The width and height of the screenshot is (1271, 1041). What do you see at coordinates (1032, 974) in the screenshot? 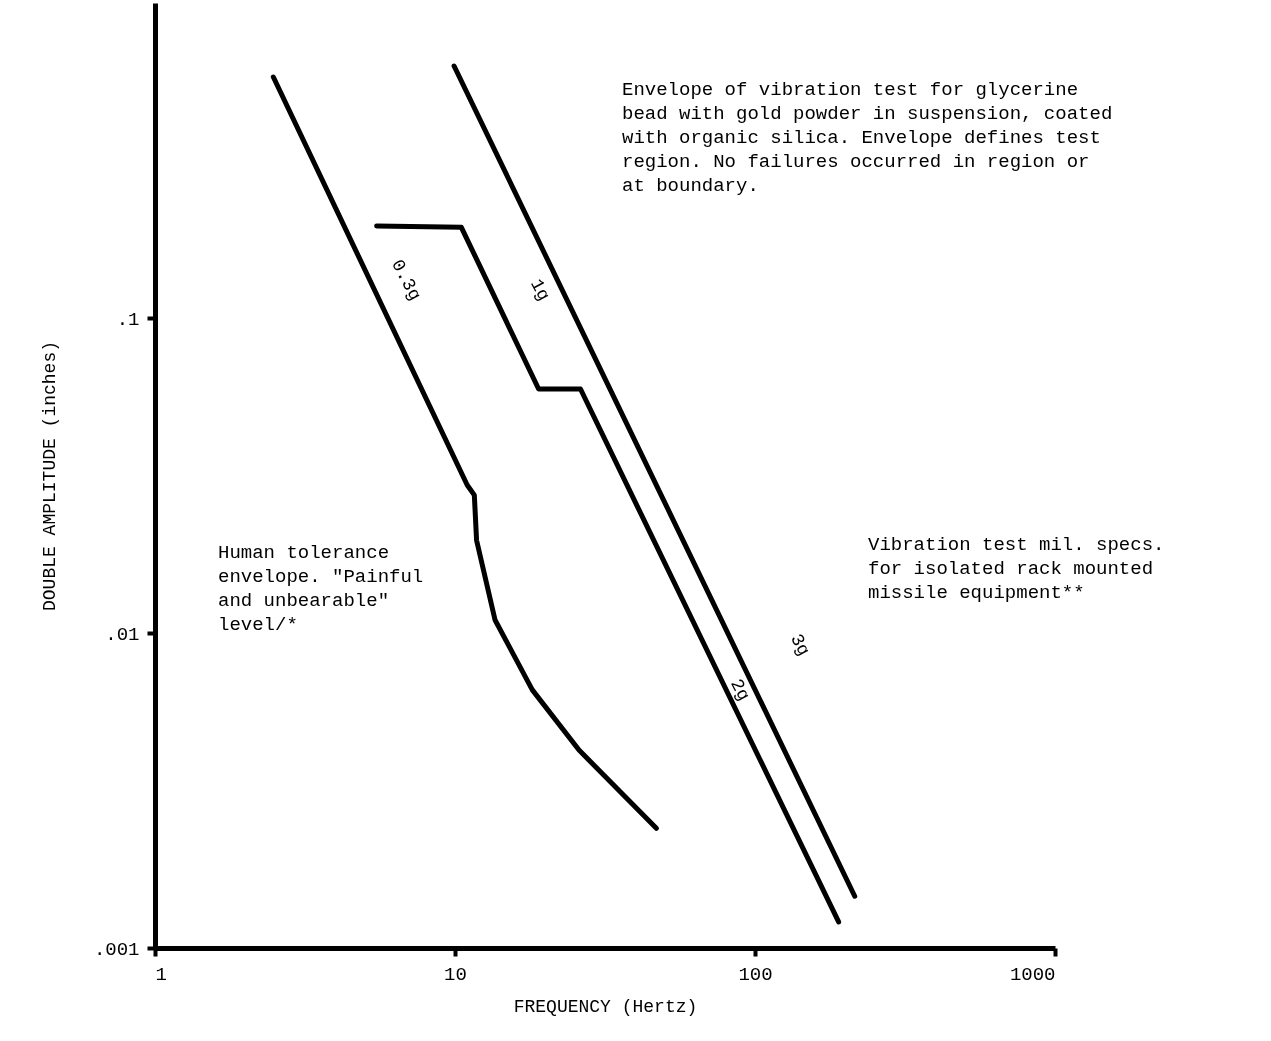
I see `x-tick-label: 1000` at bounding box center [1032, 974].